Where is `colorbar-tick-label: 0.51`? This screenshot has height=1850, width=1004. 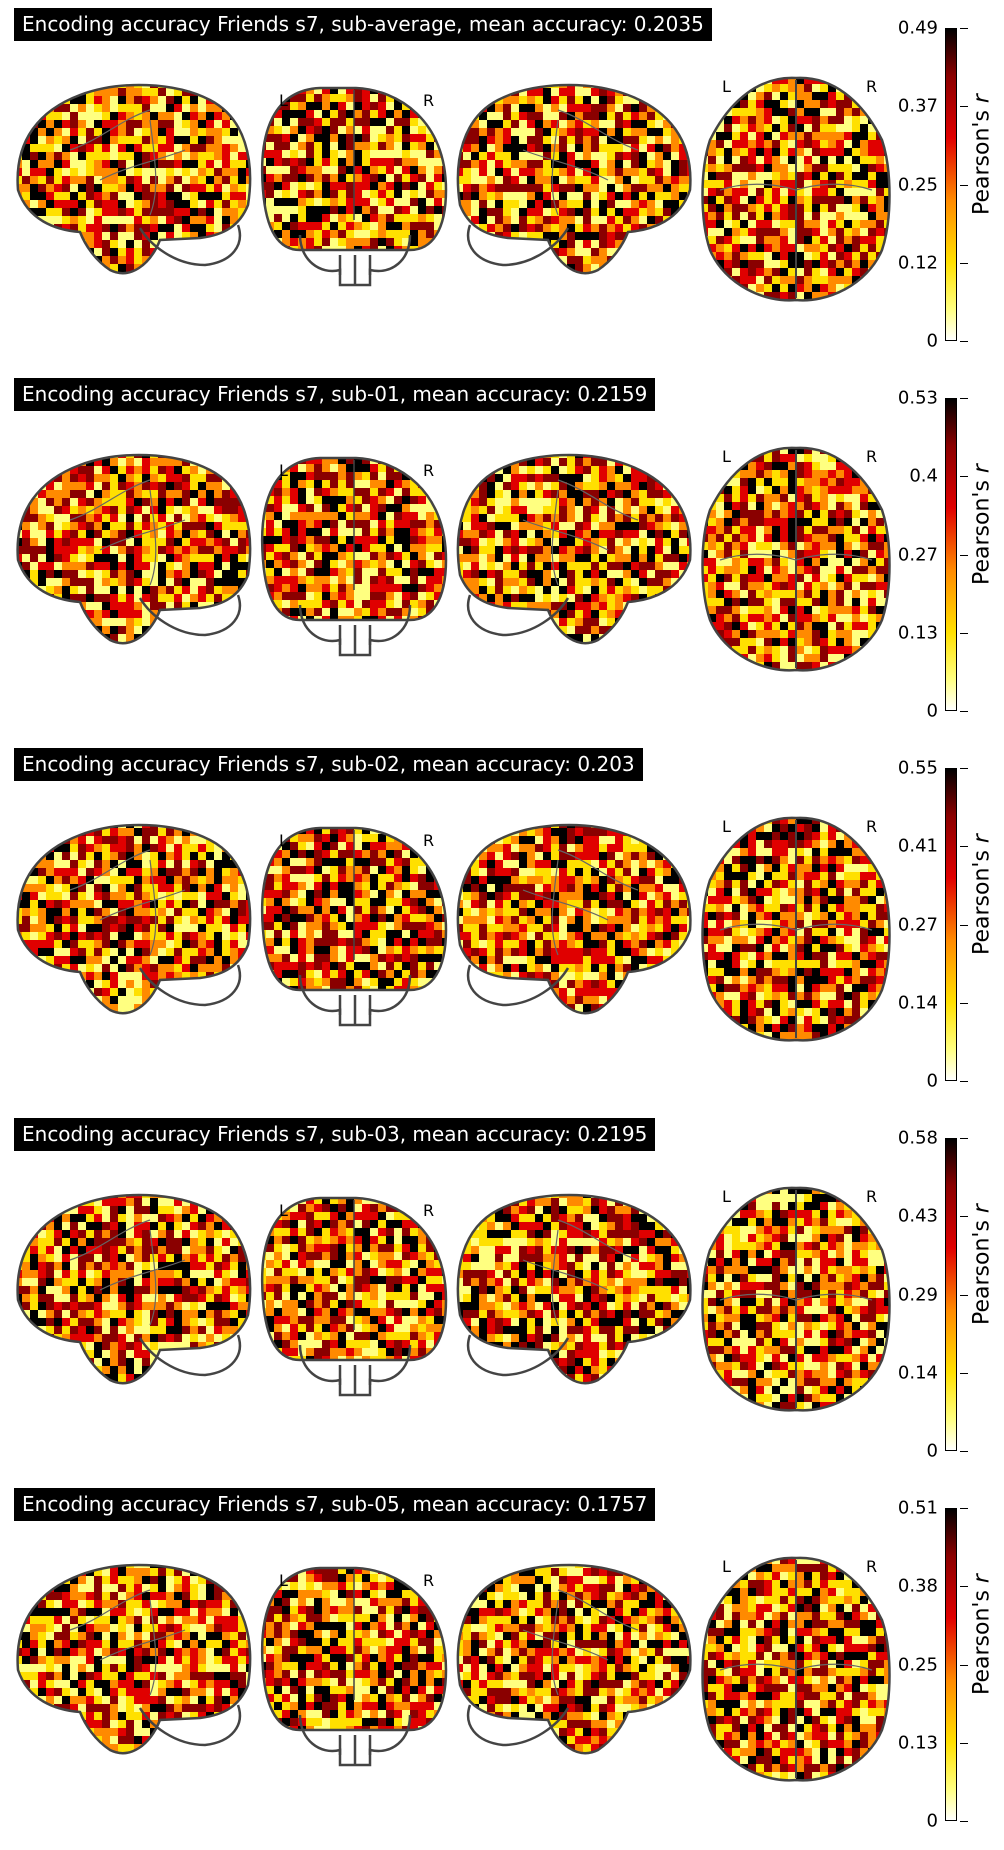
colorbar-tick-label: 0.51 is located at coordinates (917, 1508).